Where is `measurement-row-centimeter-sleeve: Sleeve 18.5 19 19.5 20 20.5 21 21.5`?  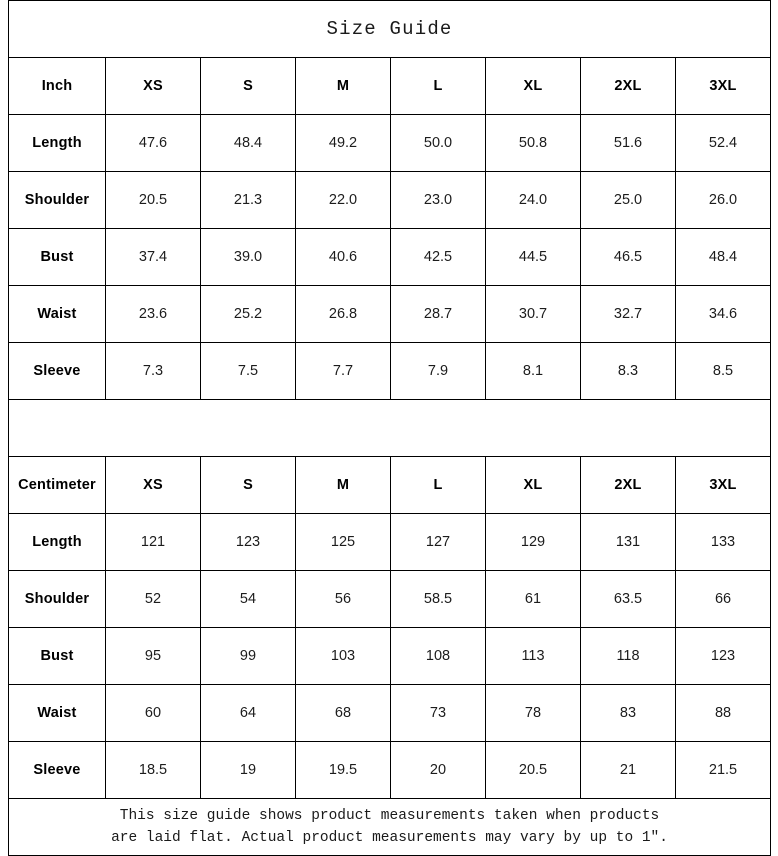
measurement-row-centimeter-sleeve: Sleeve 18.5 19 19.5 20 20.5 21 21.5 is located at coordinates (390, 770).